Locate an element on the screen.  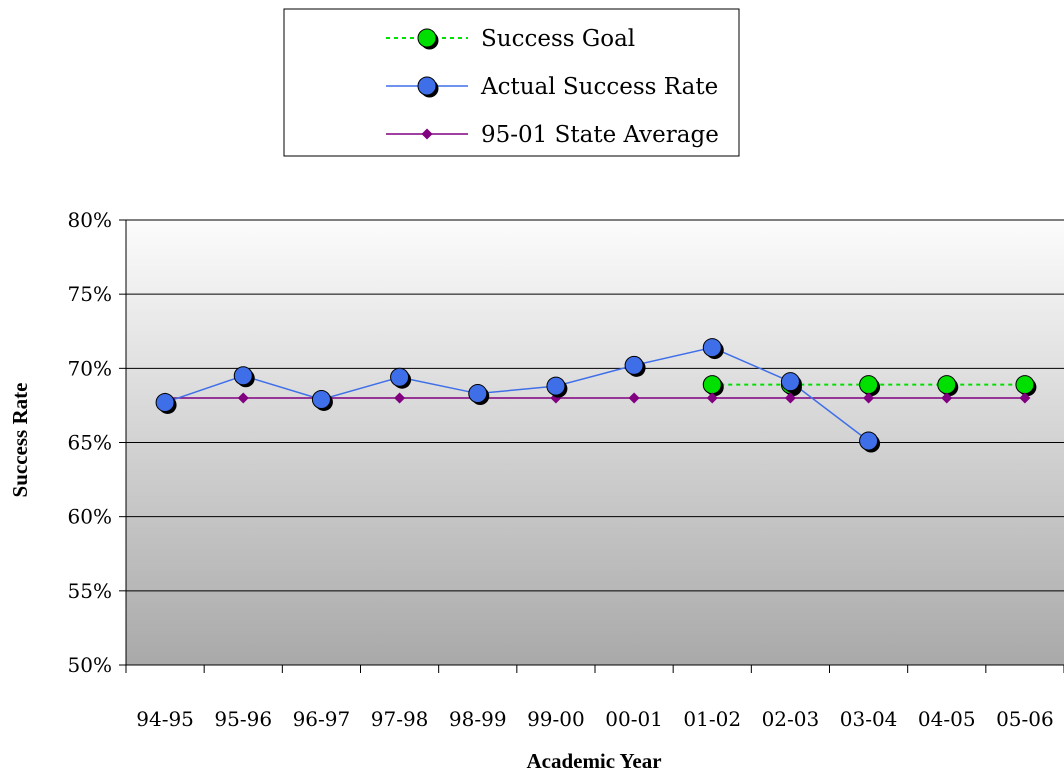
x-tick-label: 95-96 is located at coordinates (243, 719).